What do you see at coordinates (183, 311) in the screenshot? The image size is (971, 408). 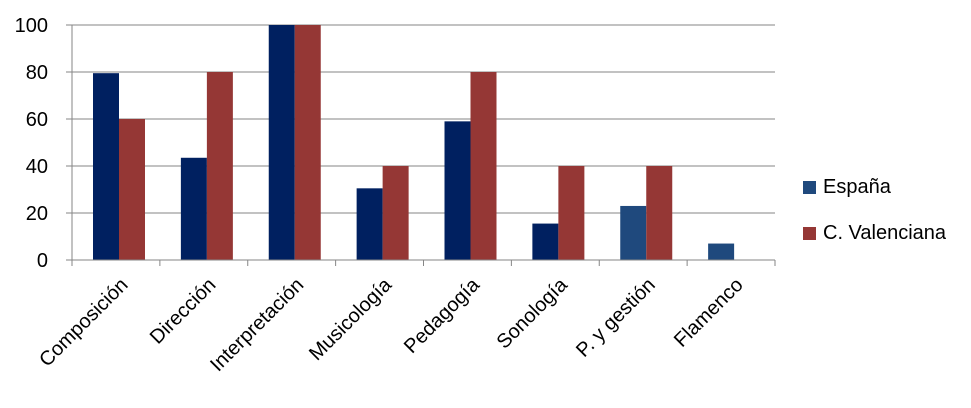 I see `x-tick-label-1: Dirección` at bounding box center [183, 311].